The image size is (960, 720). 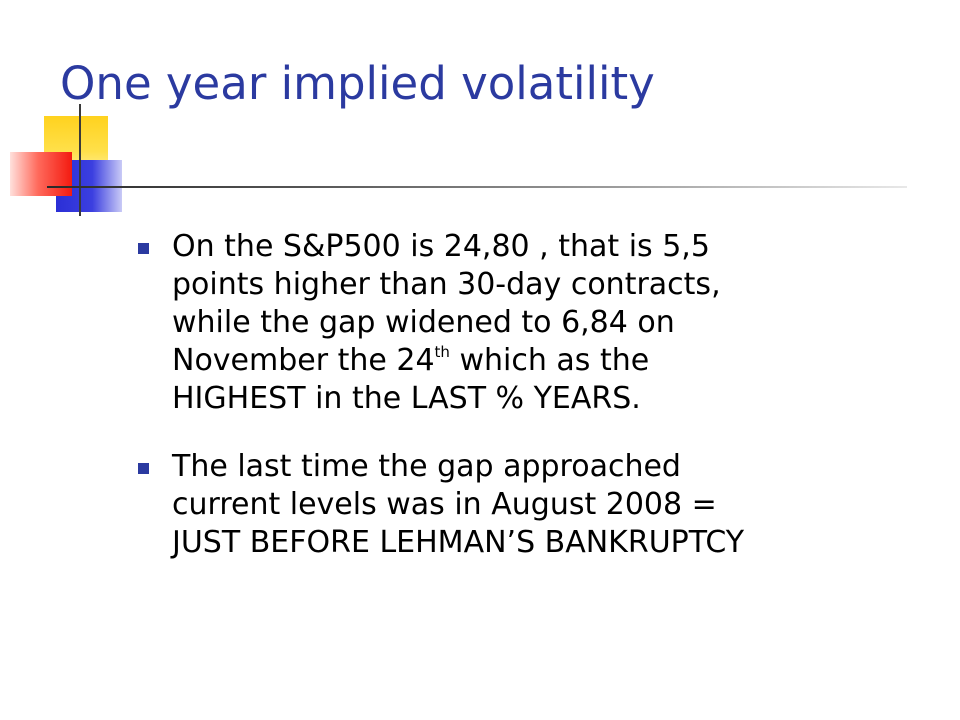 What do you see at coordinates (444, 504) in the screenshot?
I see `bullet-line: current levels was in August 2008 =` at bounding box center [444, 504].